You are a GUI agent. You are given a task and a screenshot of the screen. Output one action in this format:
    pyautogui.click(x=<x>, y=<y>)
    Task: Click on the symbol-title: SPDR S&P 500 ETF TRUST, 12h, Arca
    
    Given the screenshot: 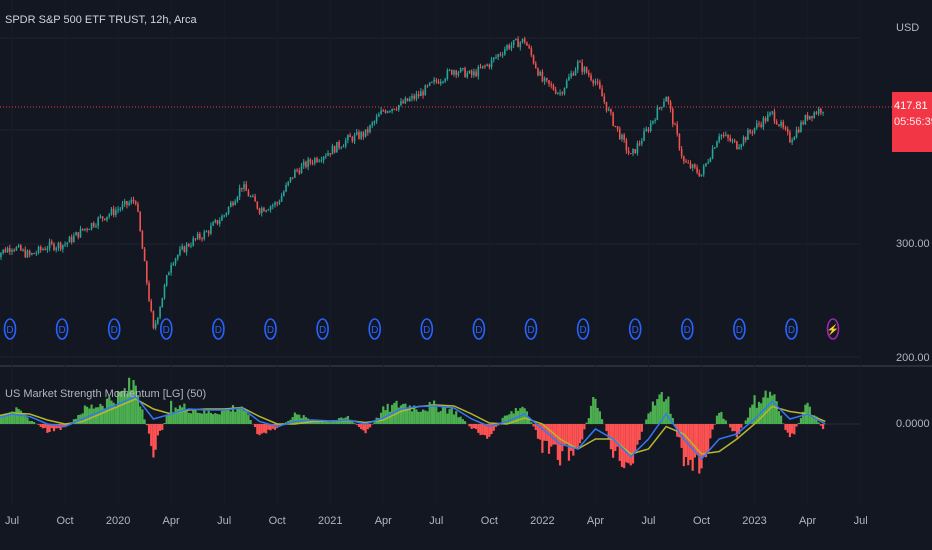 What is the action you would take?
    pyautogui.click(x=101, y=20)
    